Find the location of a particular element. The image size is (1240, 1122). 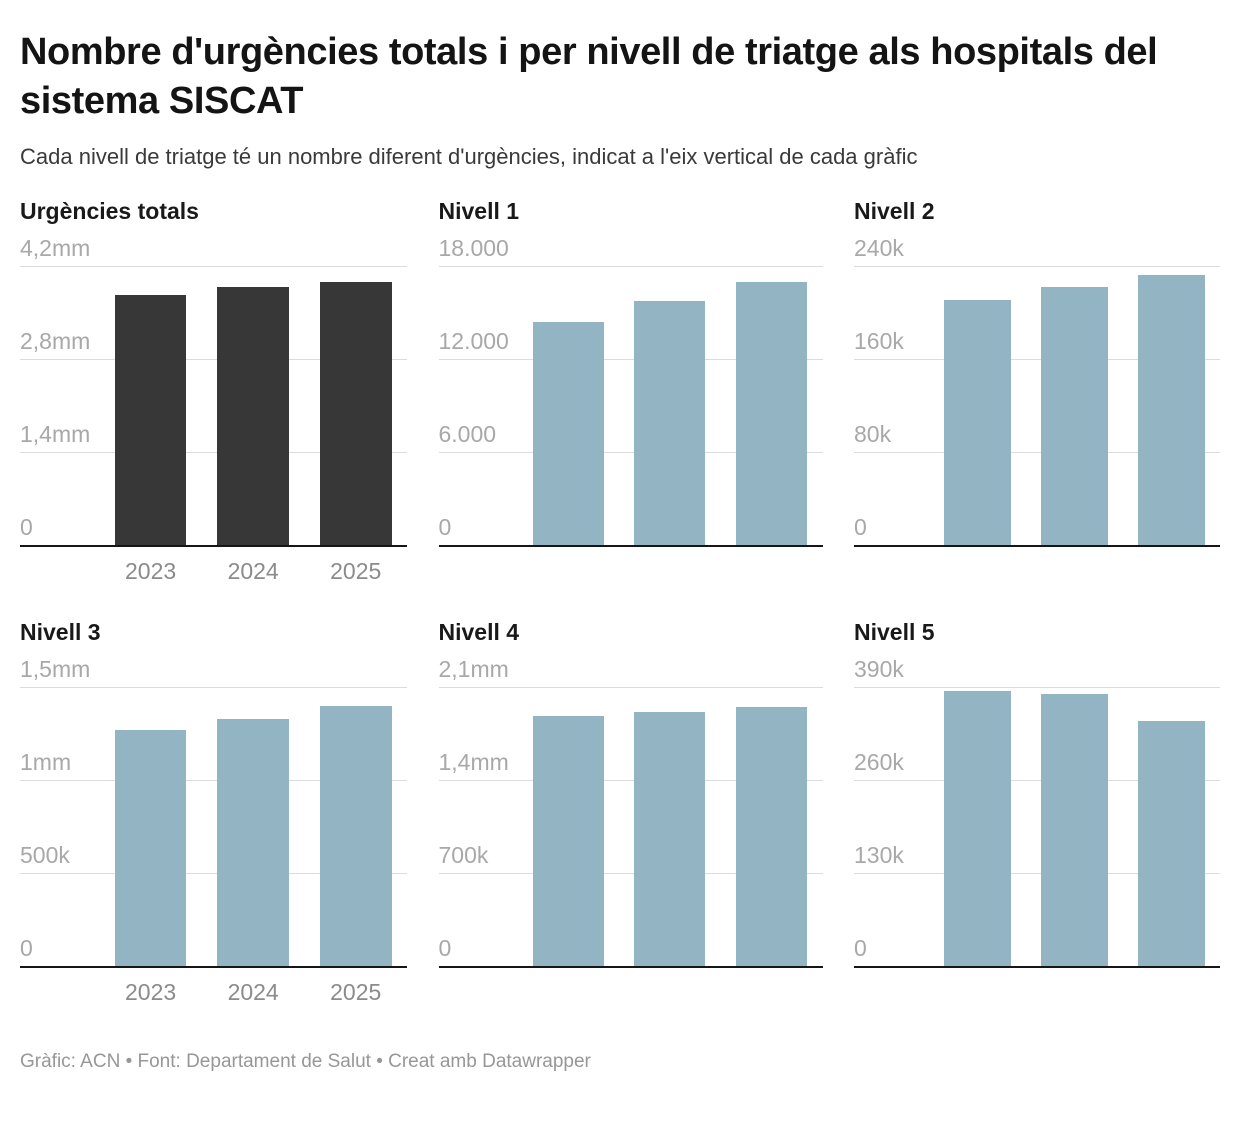

plot-area: 18.000 12.000 6.000 0 is located at coordinates (630, 391).